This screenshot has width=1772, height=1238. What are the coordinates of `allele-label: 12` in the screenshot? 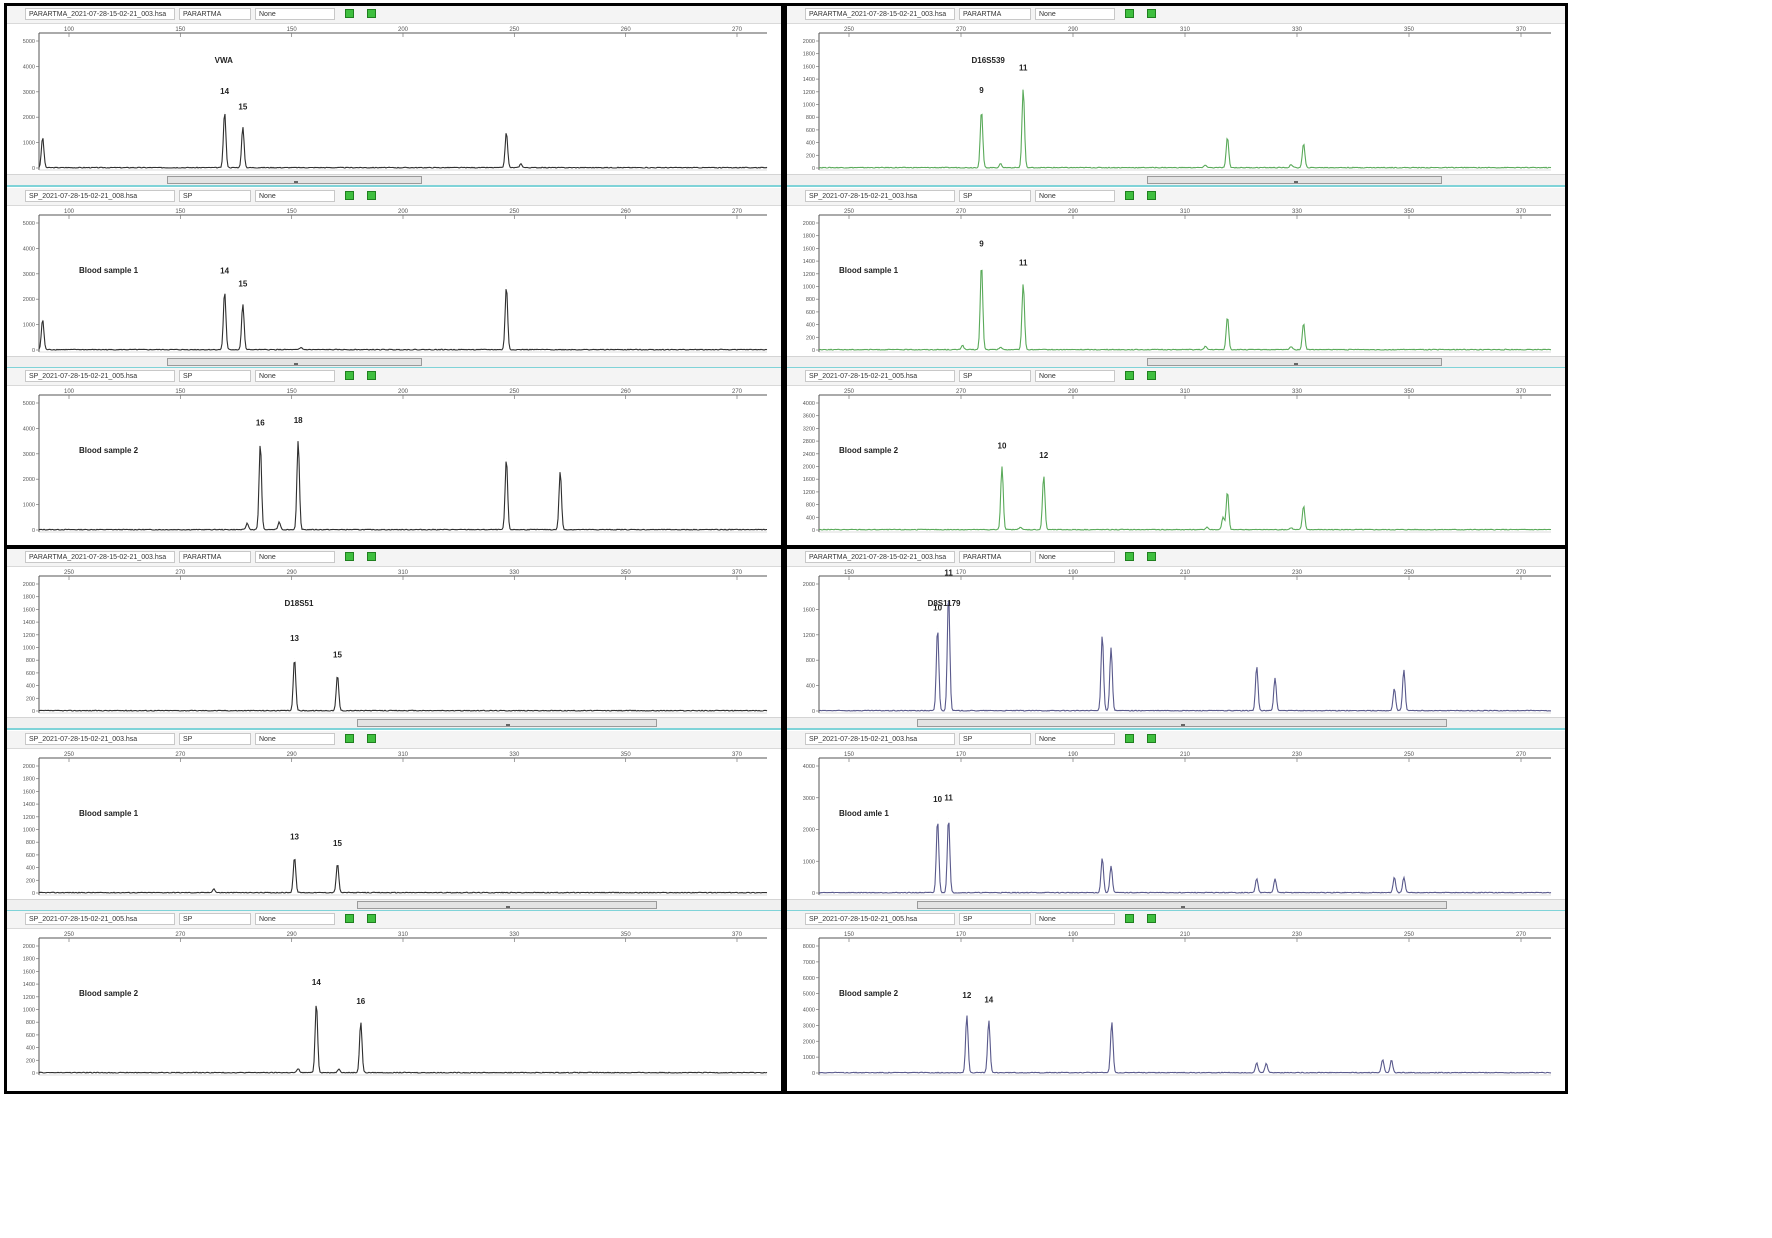 It's located at (966, 995).